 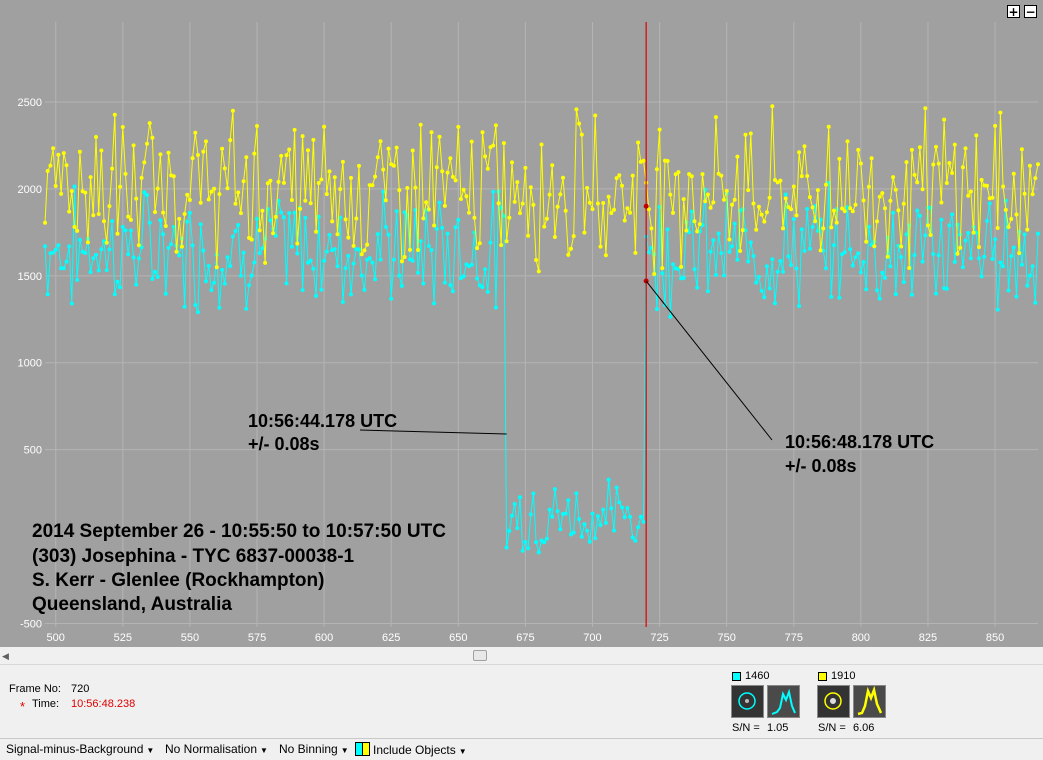 What do you see at coordinates (103, 704) in the screenshot?
I see `time-value: 10:56:48.238` at bounding box center [103, 704].